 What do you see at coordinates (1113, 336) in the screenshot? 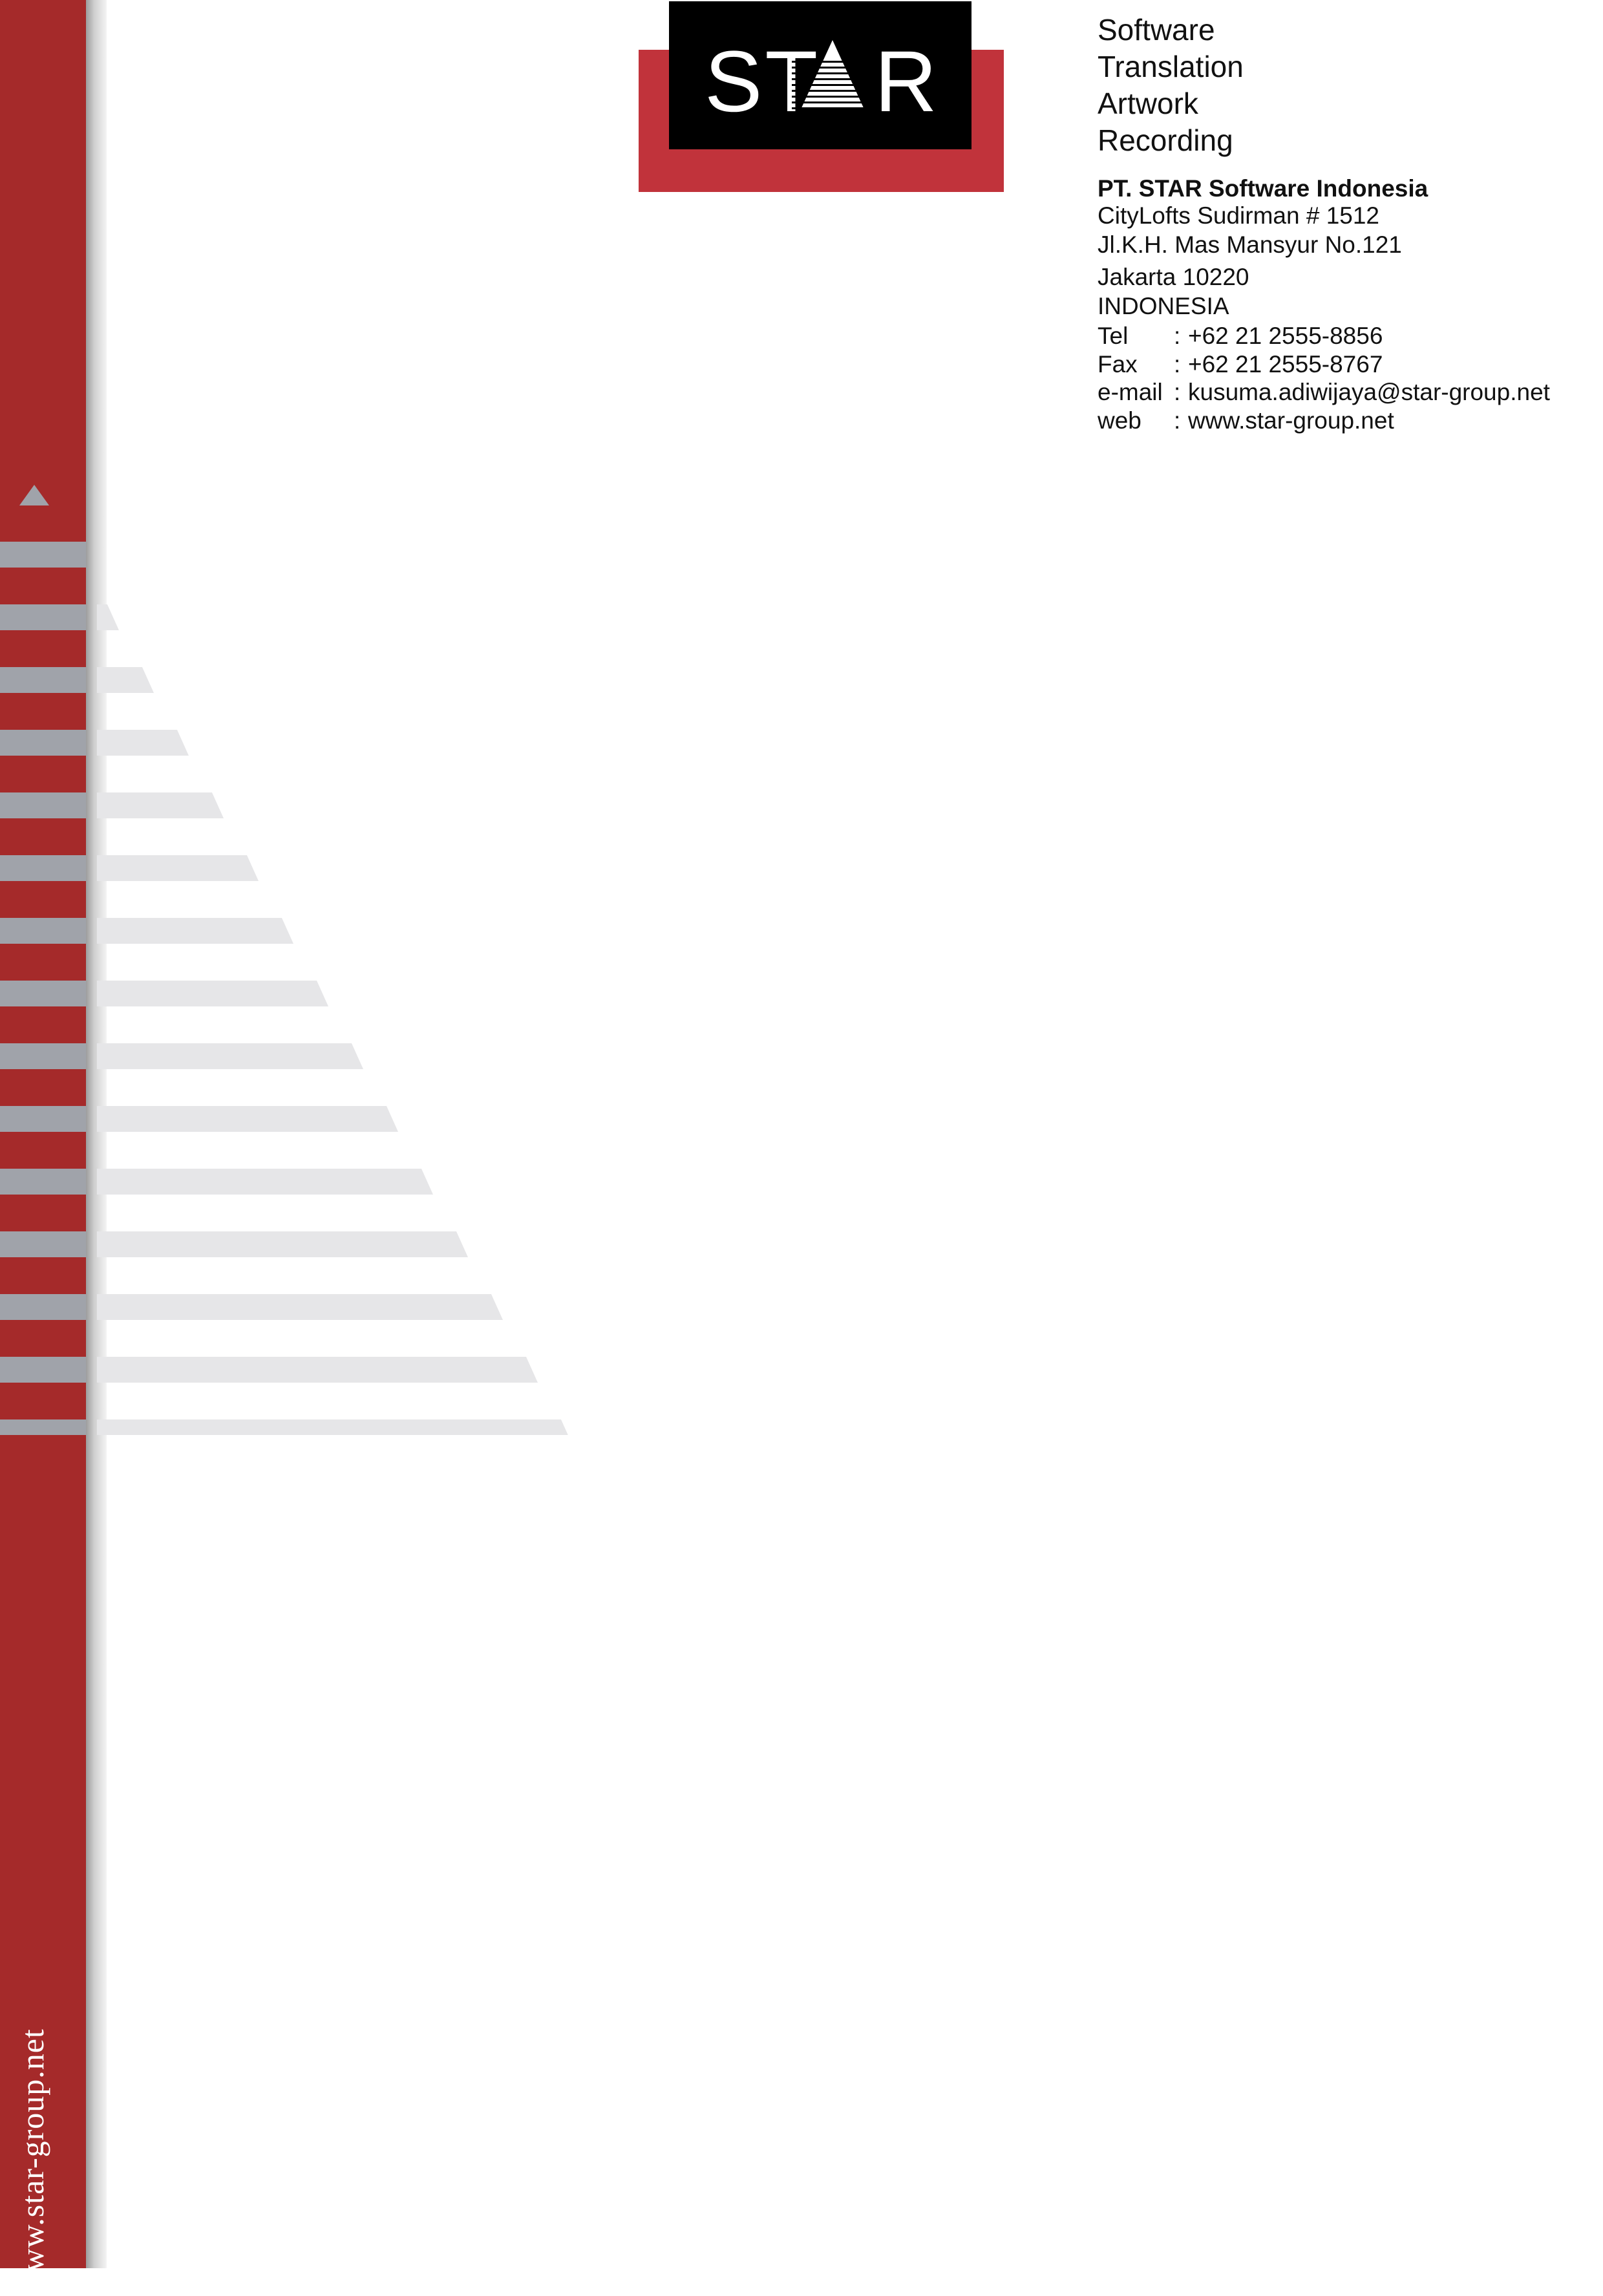
I see `contact-label: Tel` at bounding box center [1113, 336].